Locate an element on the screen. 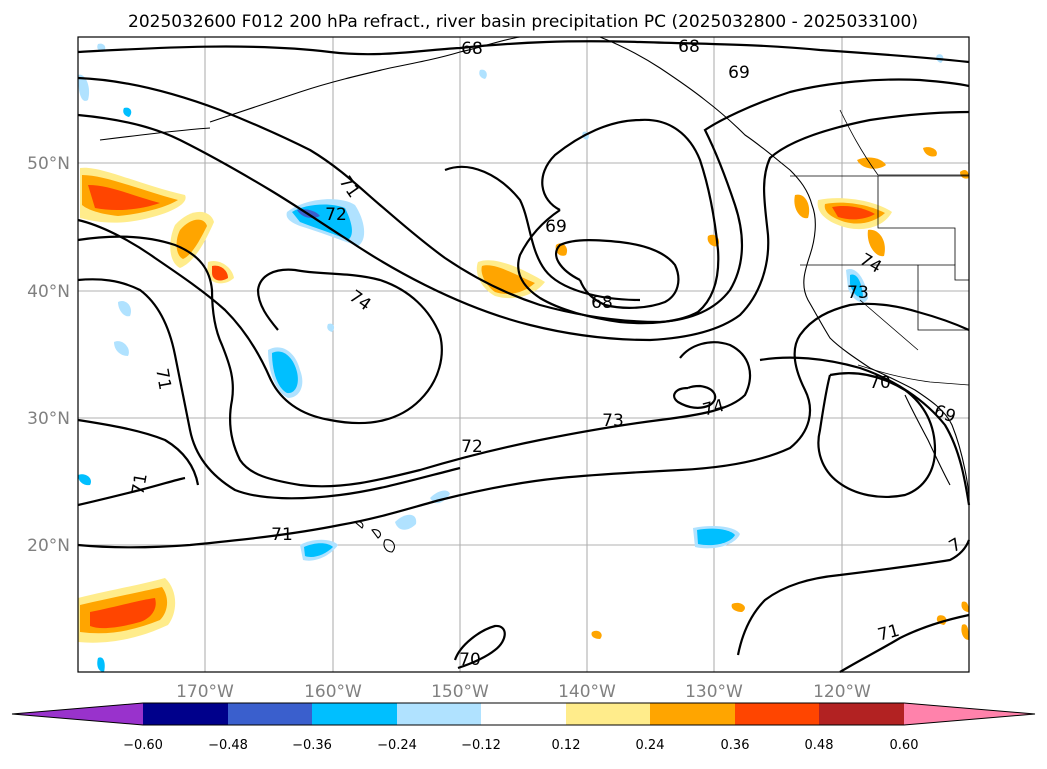  state-borders is located at coordinates (880, 247).